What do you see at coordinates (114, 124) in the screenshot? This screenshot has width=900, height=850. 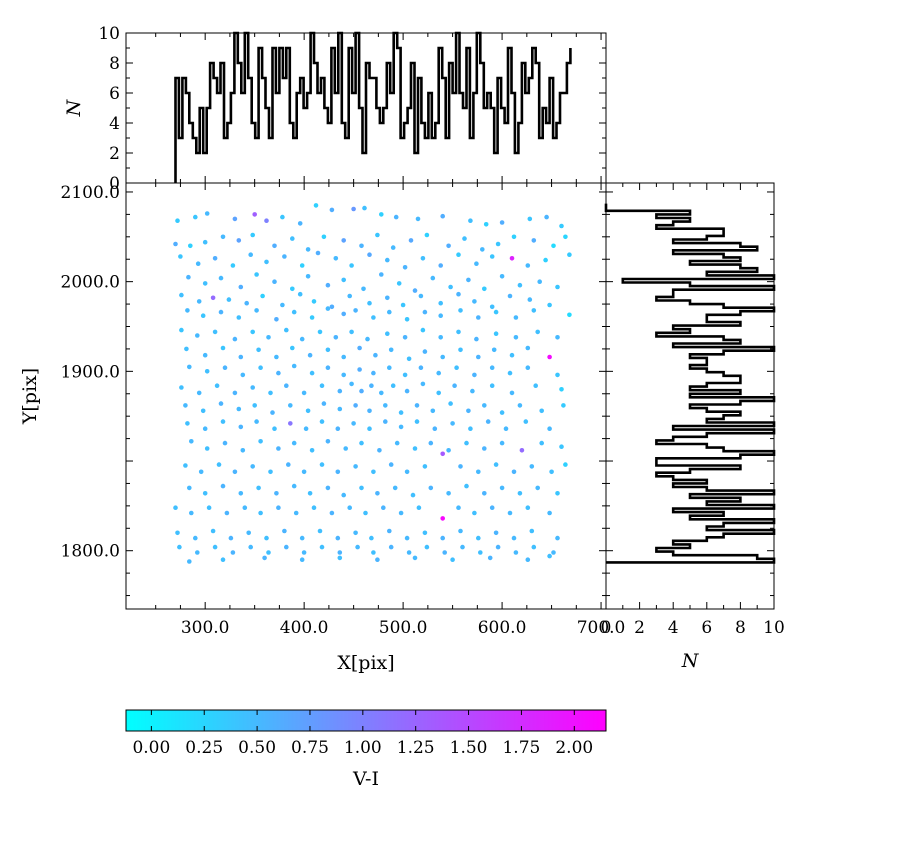 I see `top-y-tick-label: 4` at bounding box center [114, 124].